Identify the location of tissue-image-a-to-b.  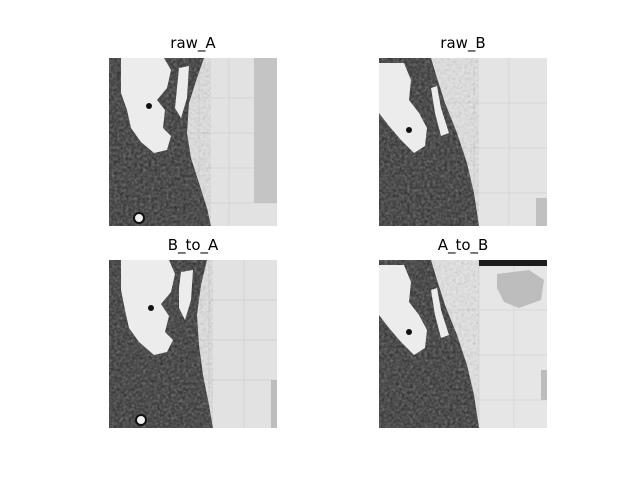
(463, 344).